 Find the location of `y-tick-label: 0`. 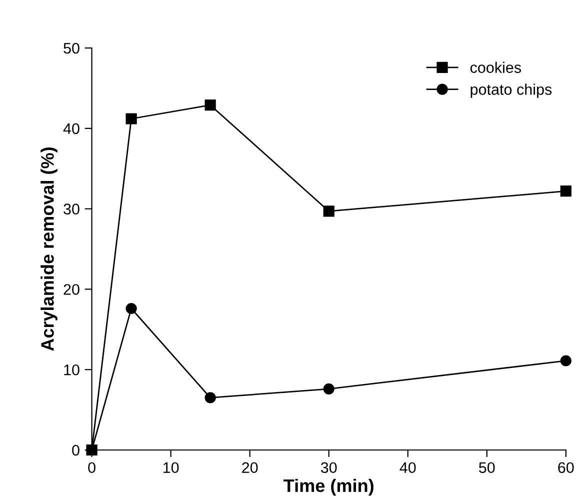

y-tick-label: 0 is located at coordinates (76, 450).